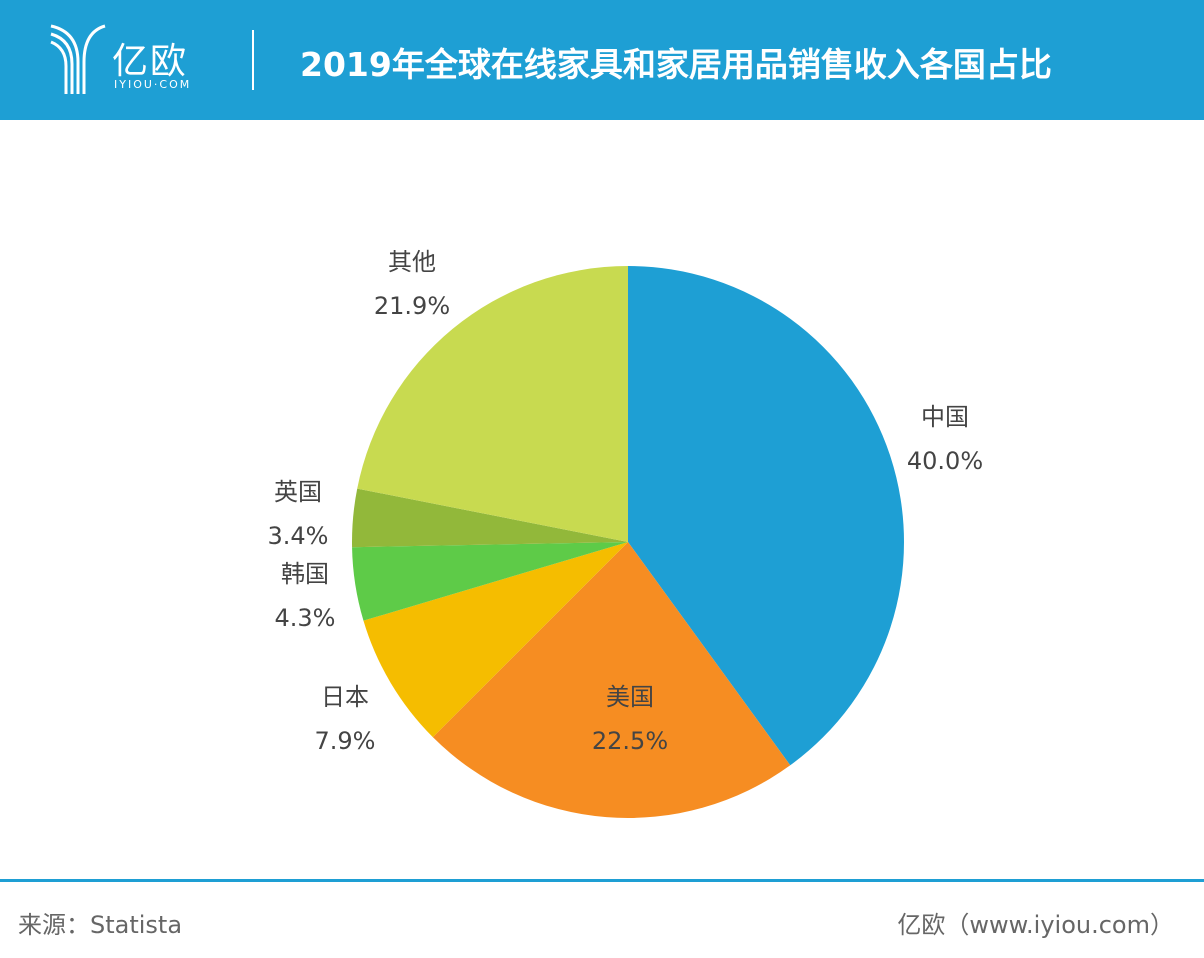 The image size is (1204, 958). Describe the element at coordinates (345, 697) in the screenshot. I see `slice-label: 日本` at that location.